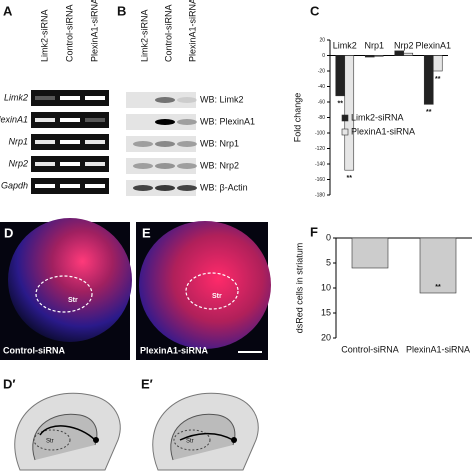 This screenshot has width=474, height=474. What do you see at coordinates (192, 31) in the screenshot?
I see `column-header: PlexinA1-siRNA` at bounding box center [192, 31].